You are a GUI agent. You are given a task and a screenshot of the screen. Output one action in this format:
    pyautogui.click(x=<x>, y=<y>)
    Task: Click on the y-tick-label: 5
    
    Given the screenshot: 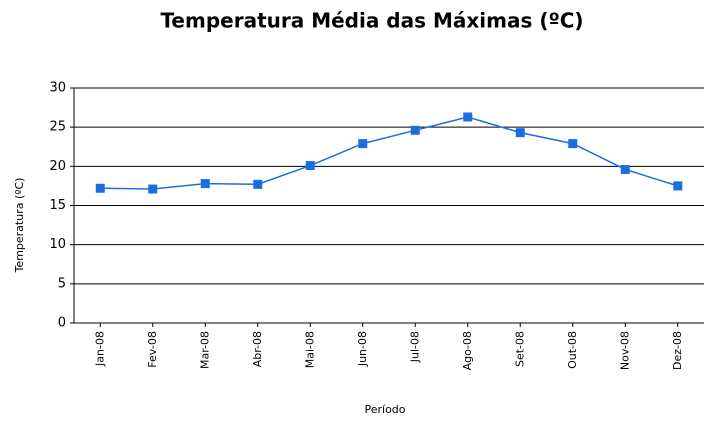 What is the action you would take?
    pyautogui.click(x=62, y=283)
    